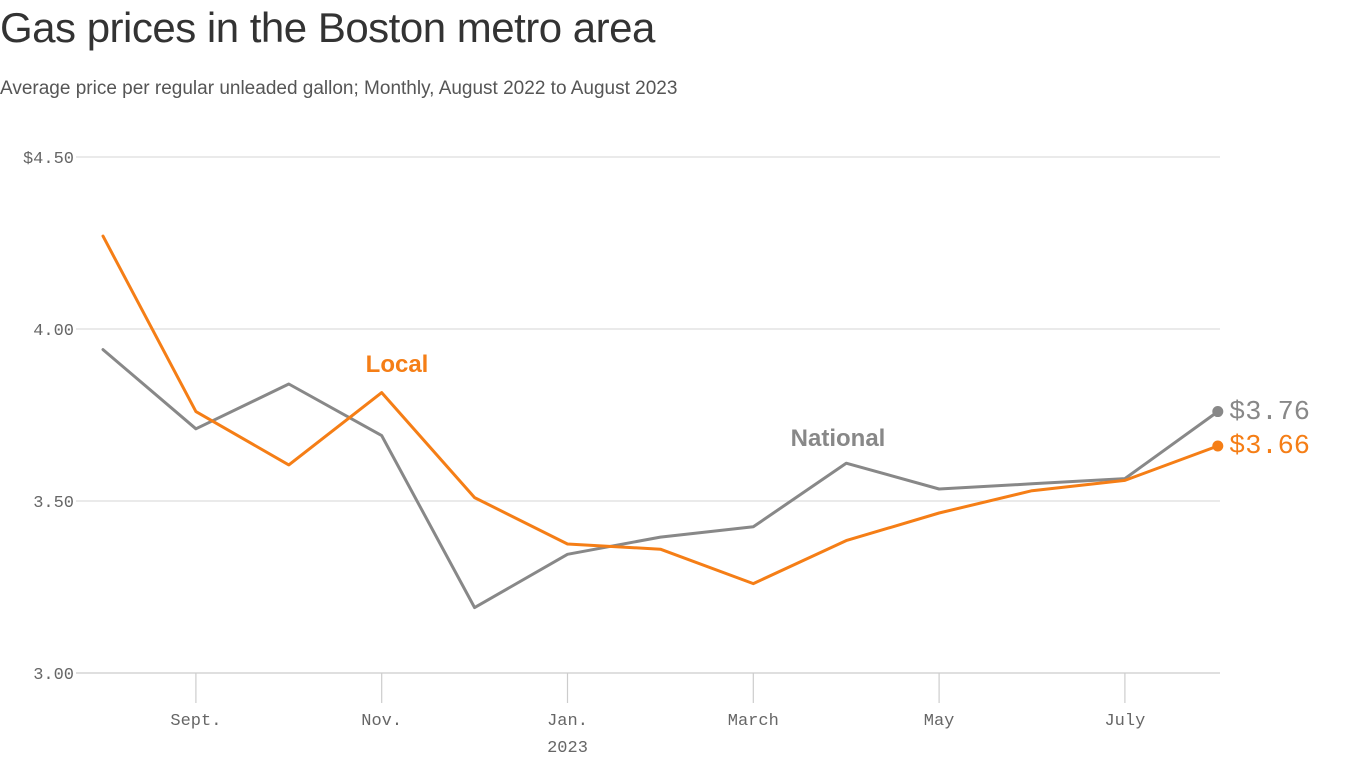 The height and width of the screenshot is (768, 1366). Describe the element at coordinates (753, 721) in the screenshot. I see `x-tick-label: March` at that location.